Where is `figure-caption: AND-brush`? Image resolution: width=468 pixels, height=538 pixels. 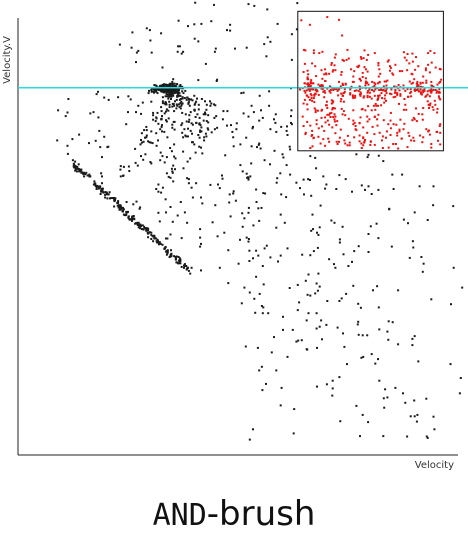 figure-caption: AND-brush is located at coordinates (234, 515).